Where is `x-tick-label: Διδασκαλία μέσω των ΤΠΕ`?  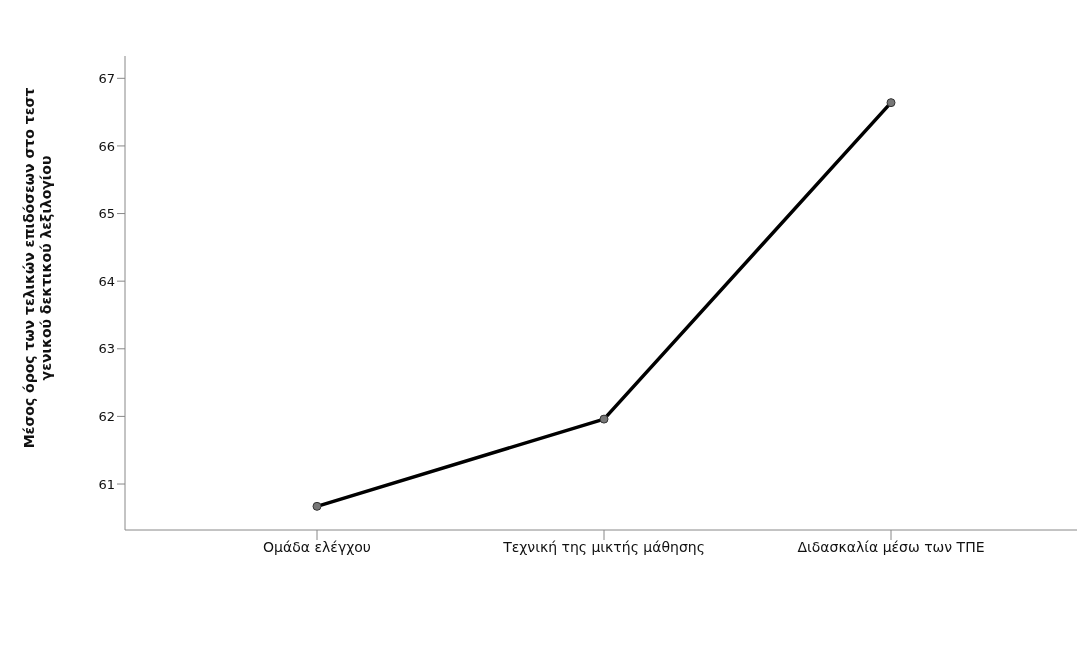
x-tick-label: Διδασκαλία μέσω των ΤΠΕ is located at coordinates (891, 546).